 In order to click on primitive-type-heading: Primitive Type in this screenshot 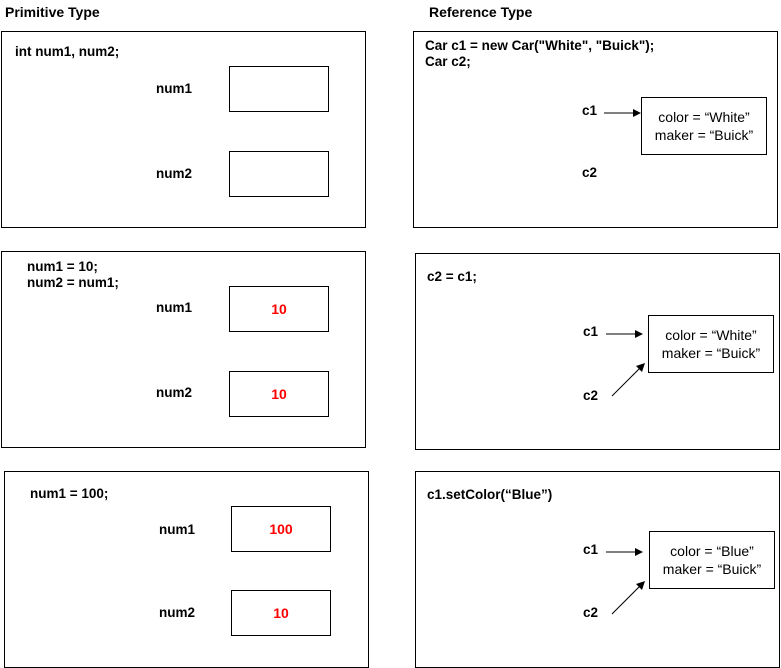, I will do `click(52, 12)`.